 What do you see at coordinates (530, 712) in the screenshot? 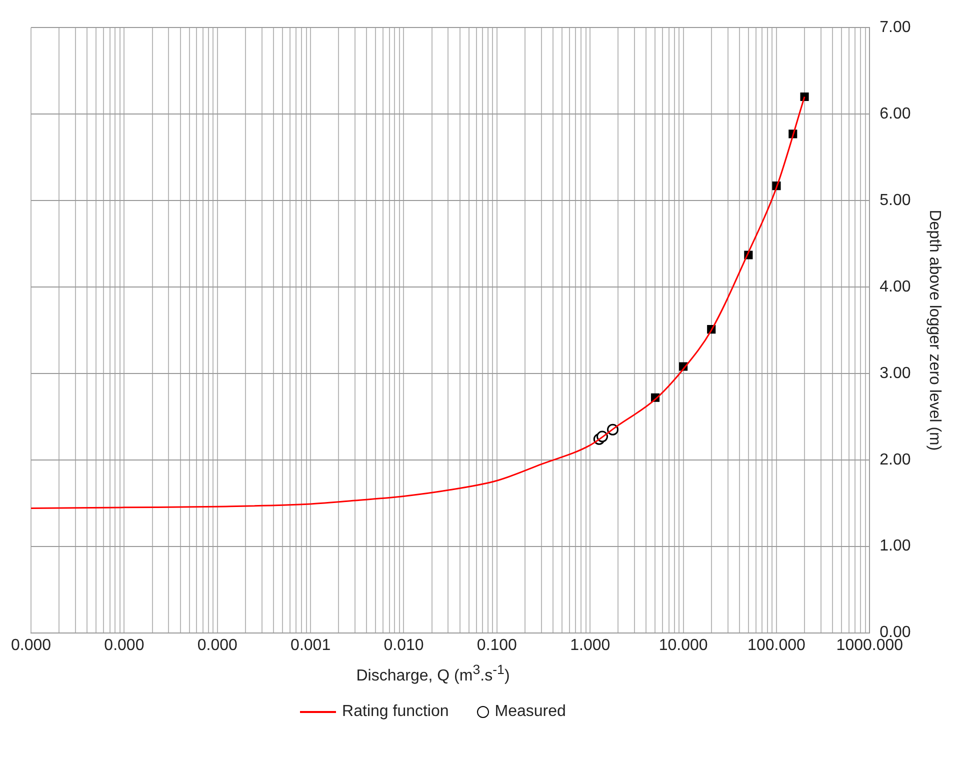
I see `legend-label: Measured` at bounding box center [530, 712].